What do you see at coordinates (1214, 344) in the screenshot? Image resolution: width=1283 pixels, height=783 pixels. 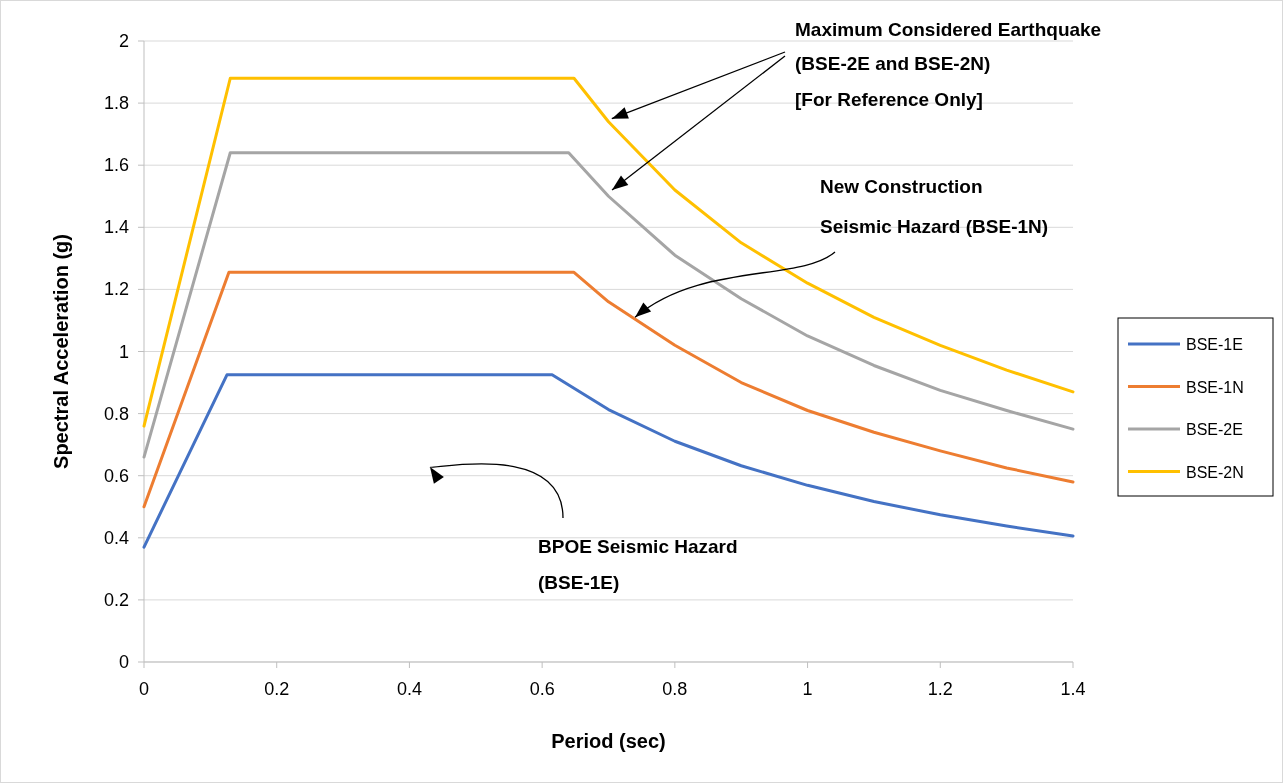 I see `legend-label: BSE-1E` at bounding box center [1214, 344].